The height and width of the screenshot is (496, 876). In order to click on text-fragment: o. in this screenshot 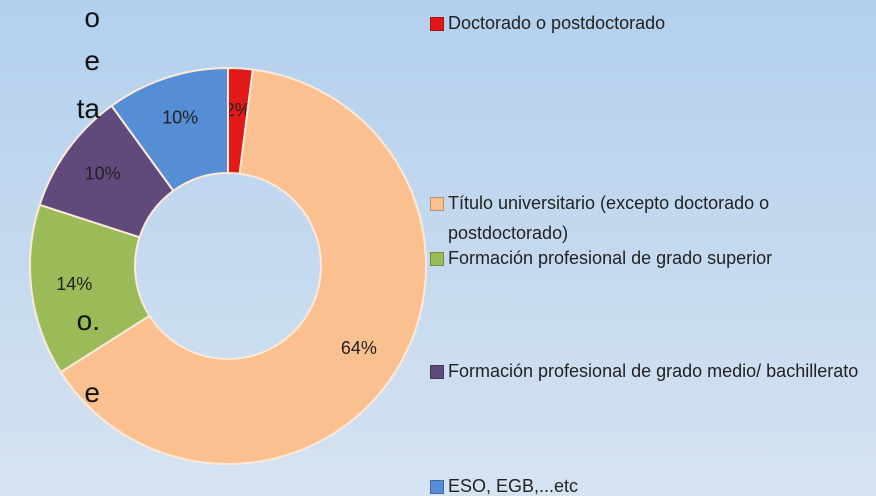, I will do `click(88, 320)`.